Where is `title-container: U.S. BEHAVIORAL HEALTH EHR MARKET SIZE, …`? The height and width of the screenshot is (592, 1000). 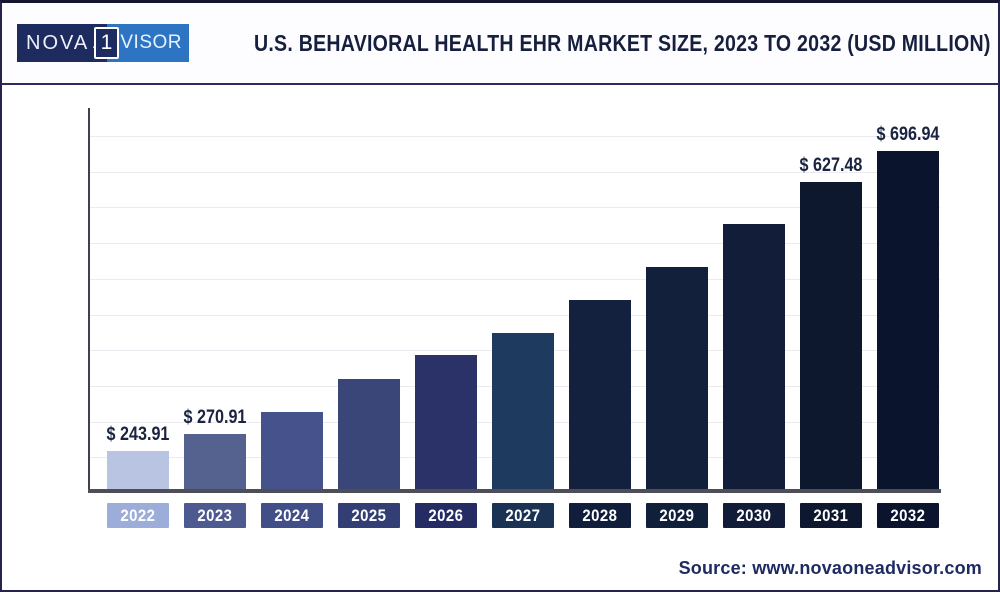
title-container: U.S. BEHAVIORAL HEALTH EHR MARKET SIZE, … is located at coordinates (593, 43).